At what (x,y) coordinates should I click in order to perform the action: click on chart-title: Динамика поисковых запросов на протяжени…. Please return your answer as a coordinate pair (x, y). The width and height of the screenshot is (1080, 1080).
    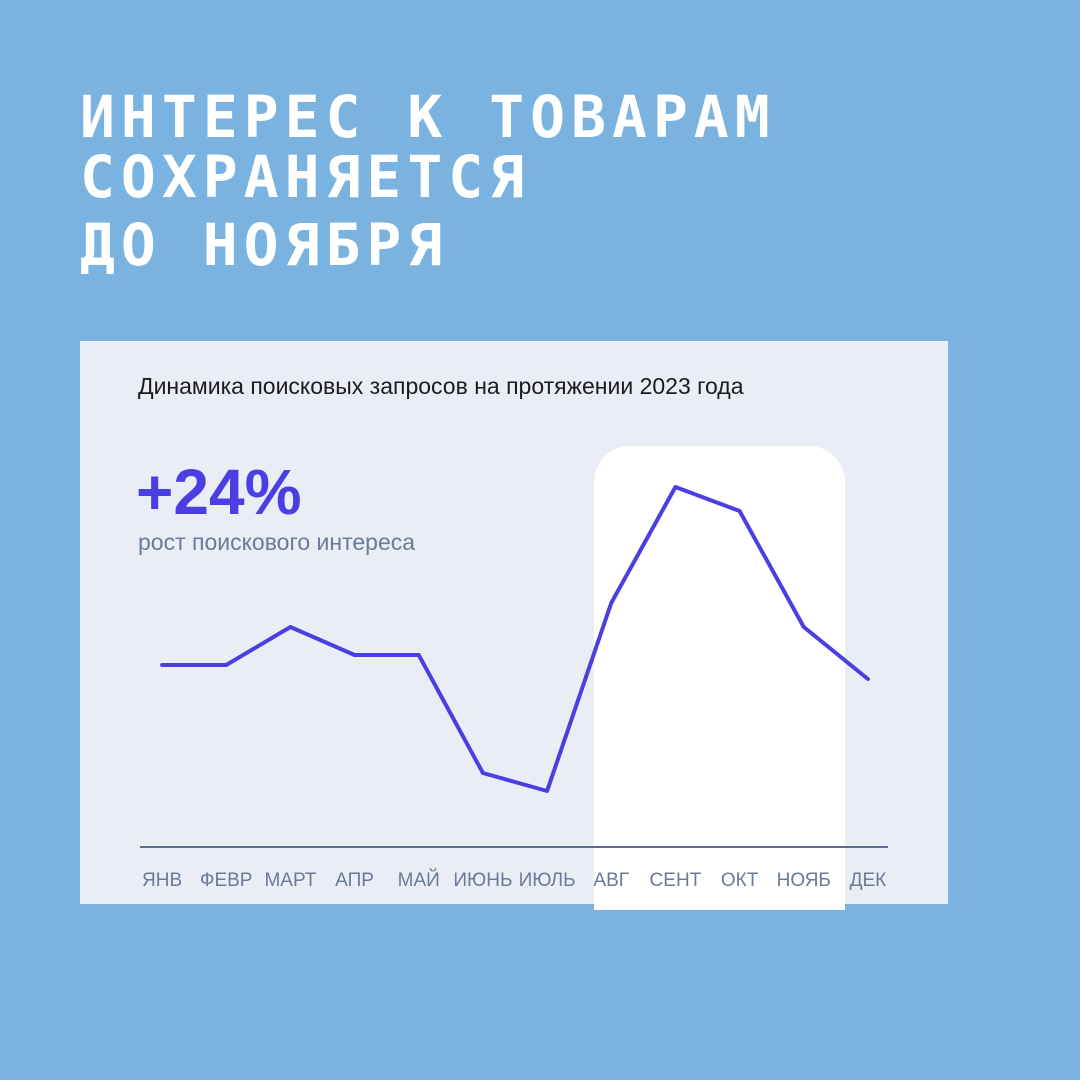
    Looking at the image, I should click on (441, 386).